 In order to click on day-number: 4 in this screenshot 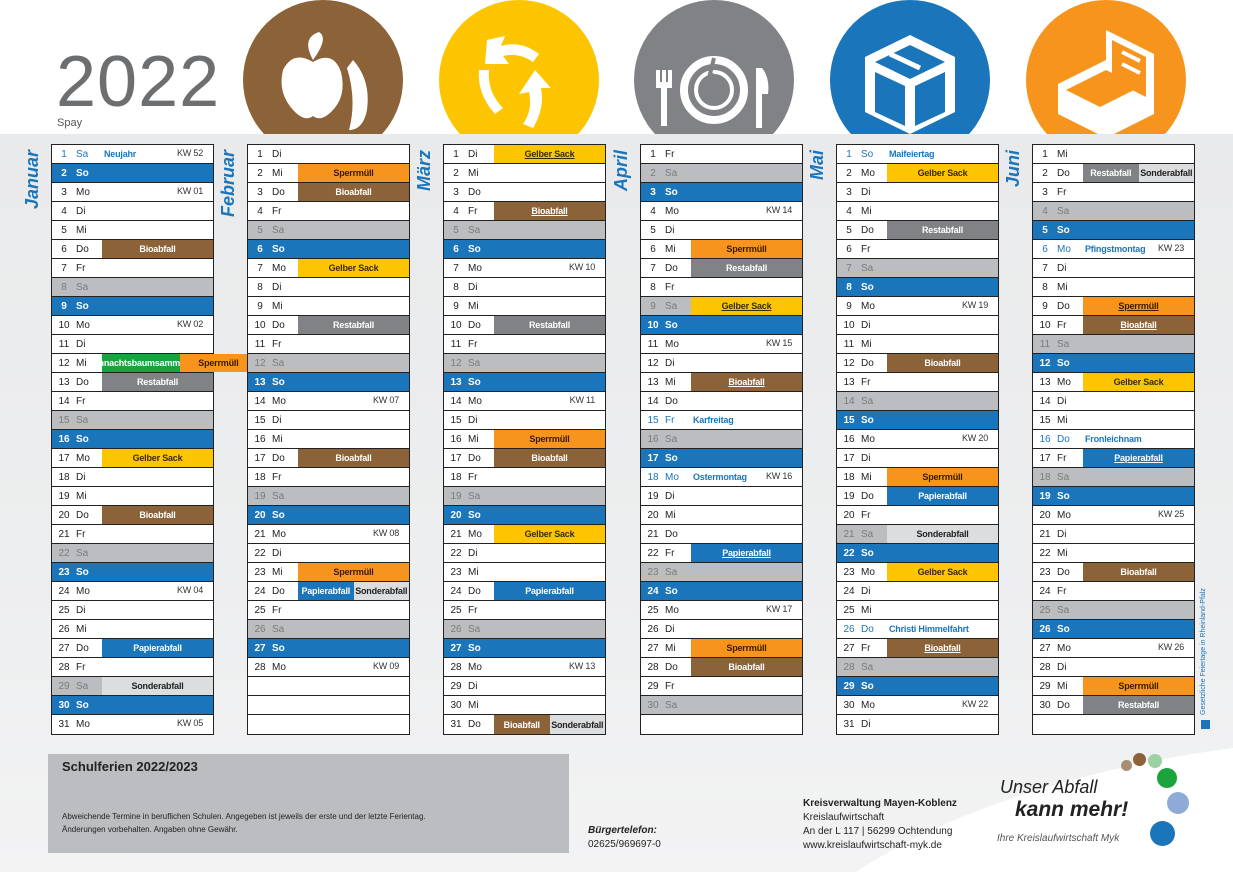, I will do `click(260, 211)`.